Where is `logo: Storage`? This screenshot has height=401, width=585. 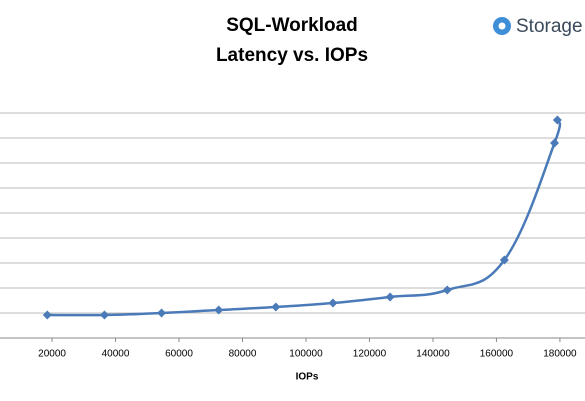
logo: Storage is located at coordinates (538, 26).